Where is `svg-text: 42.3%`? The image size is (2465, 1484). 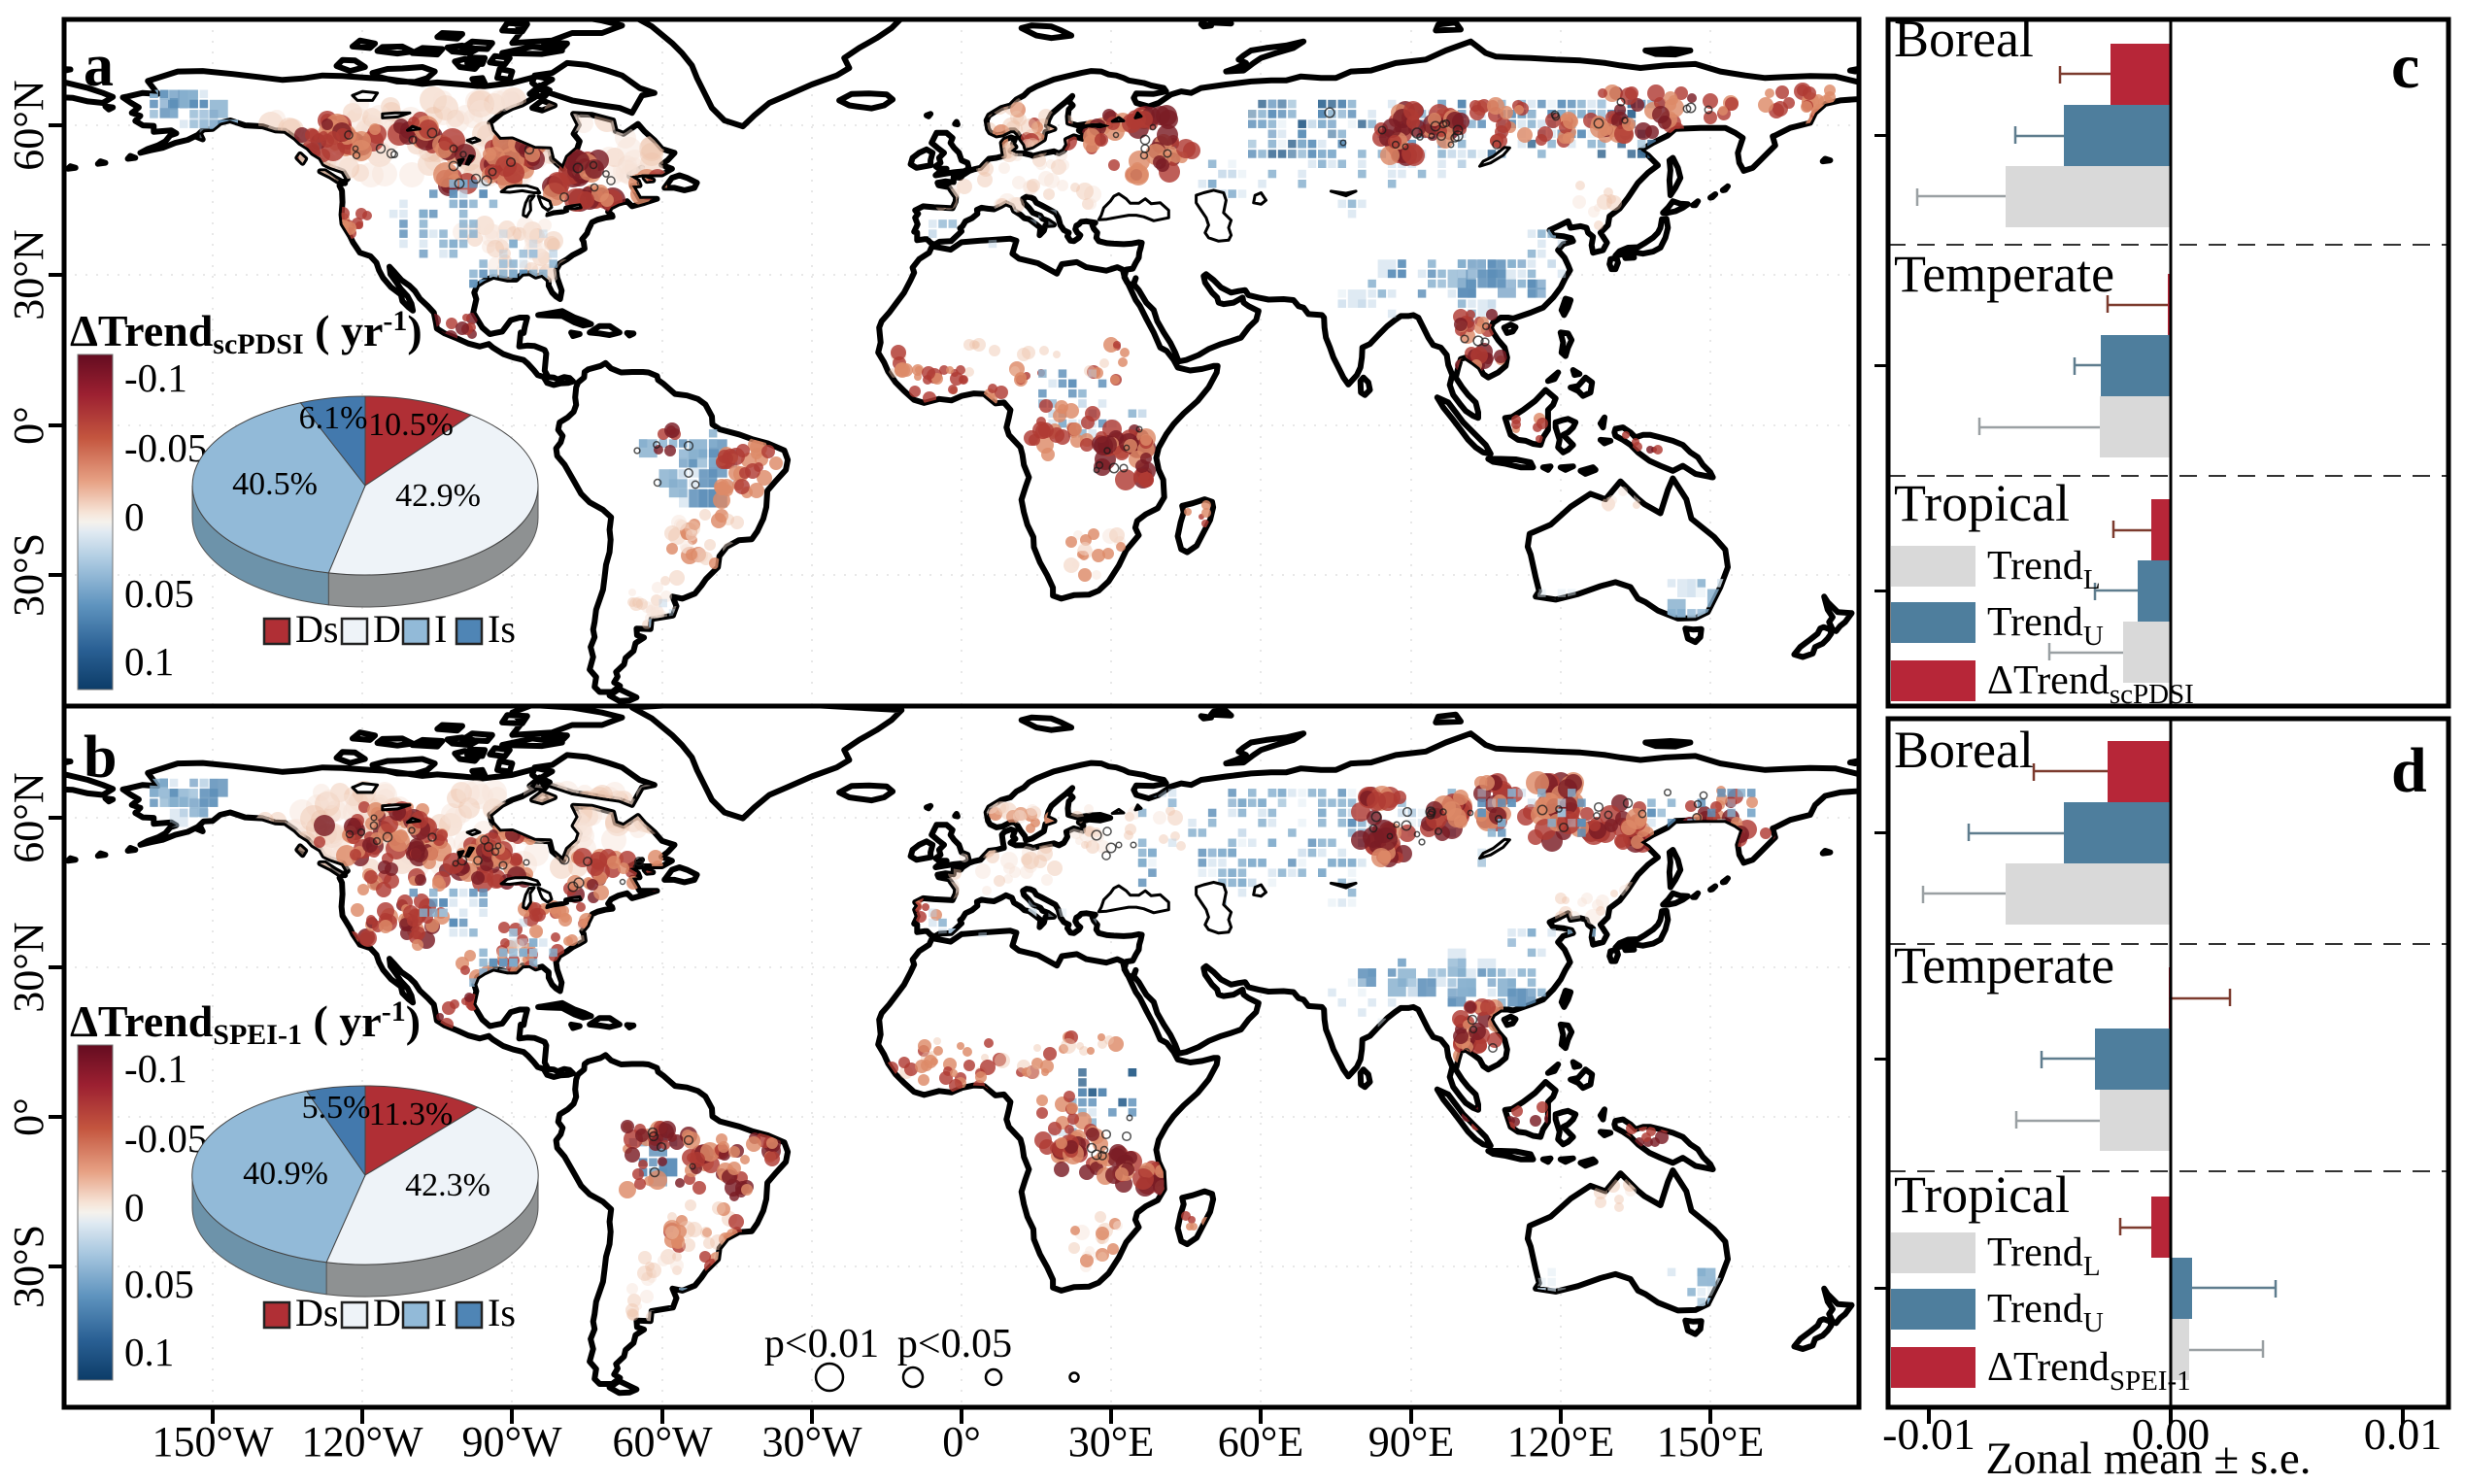
svg-text: 42.3% is located at coordinates (447, 1185).